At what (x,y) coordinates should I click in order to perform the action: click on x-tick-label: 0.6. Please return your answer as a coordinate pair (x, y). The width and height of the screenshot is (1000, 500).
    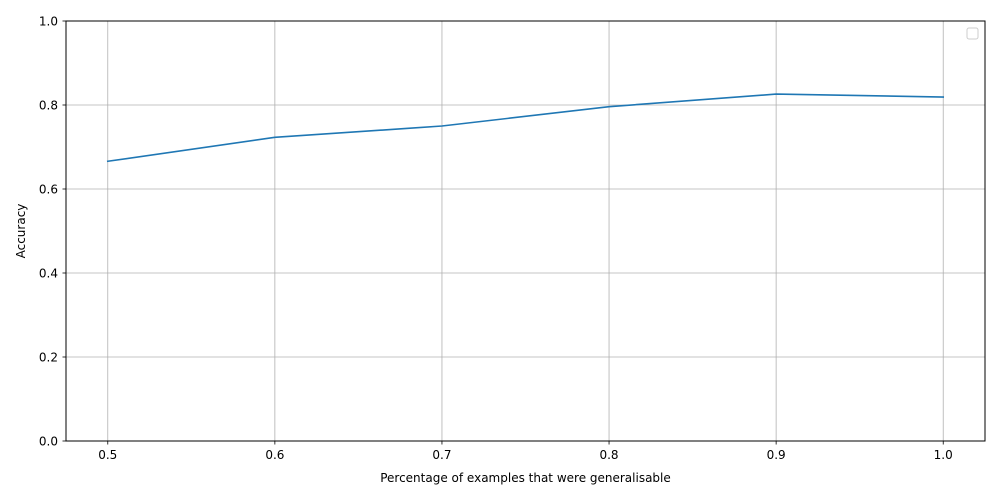
    Looking at the image, I should click on (274, 455).